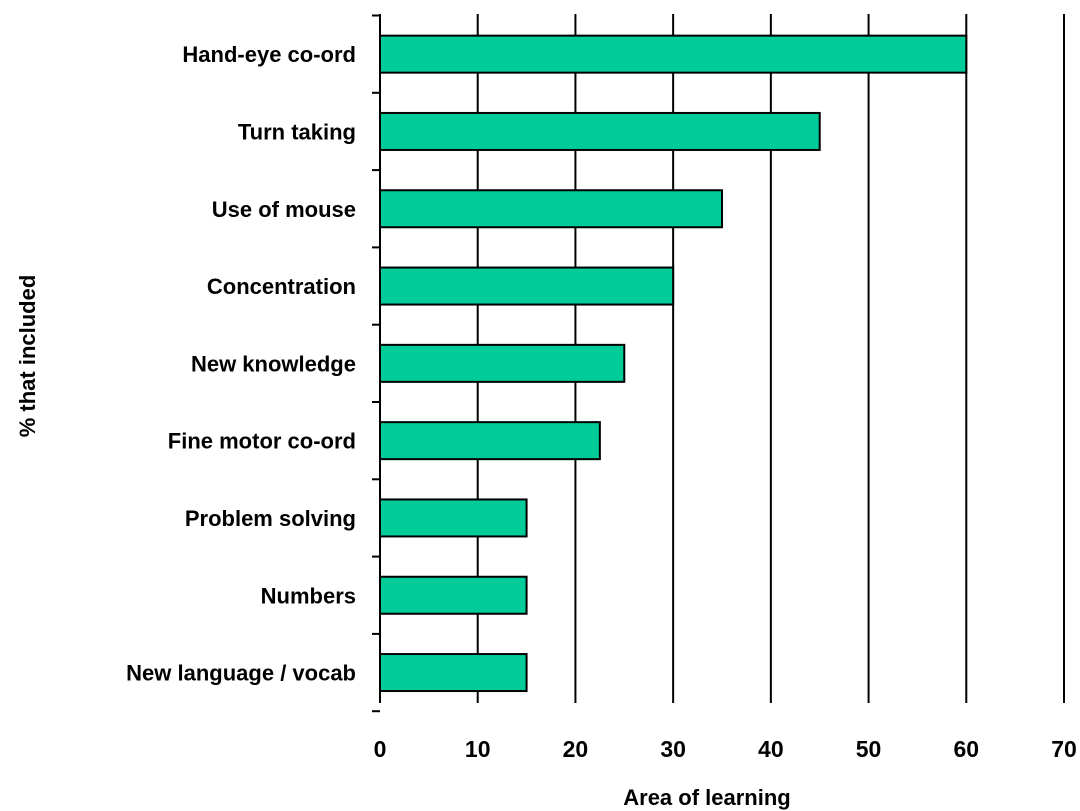  Describe the element at coordinates (269, 54) in the screenshot. I see `category-label: Hand-eye co-ord` at that location.